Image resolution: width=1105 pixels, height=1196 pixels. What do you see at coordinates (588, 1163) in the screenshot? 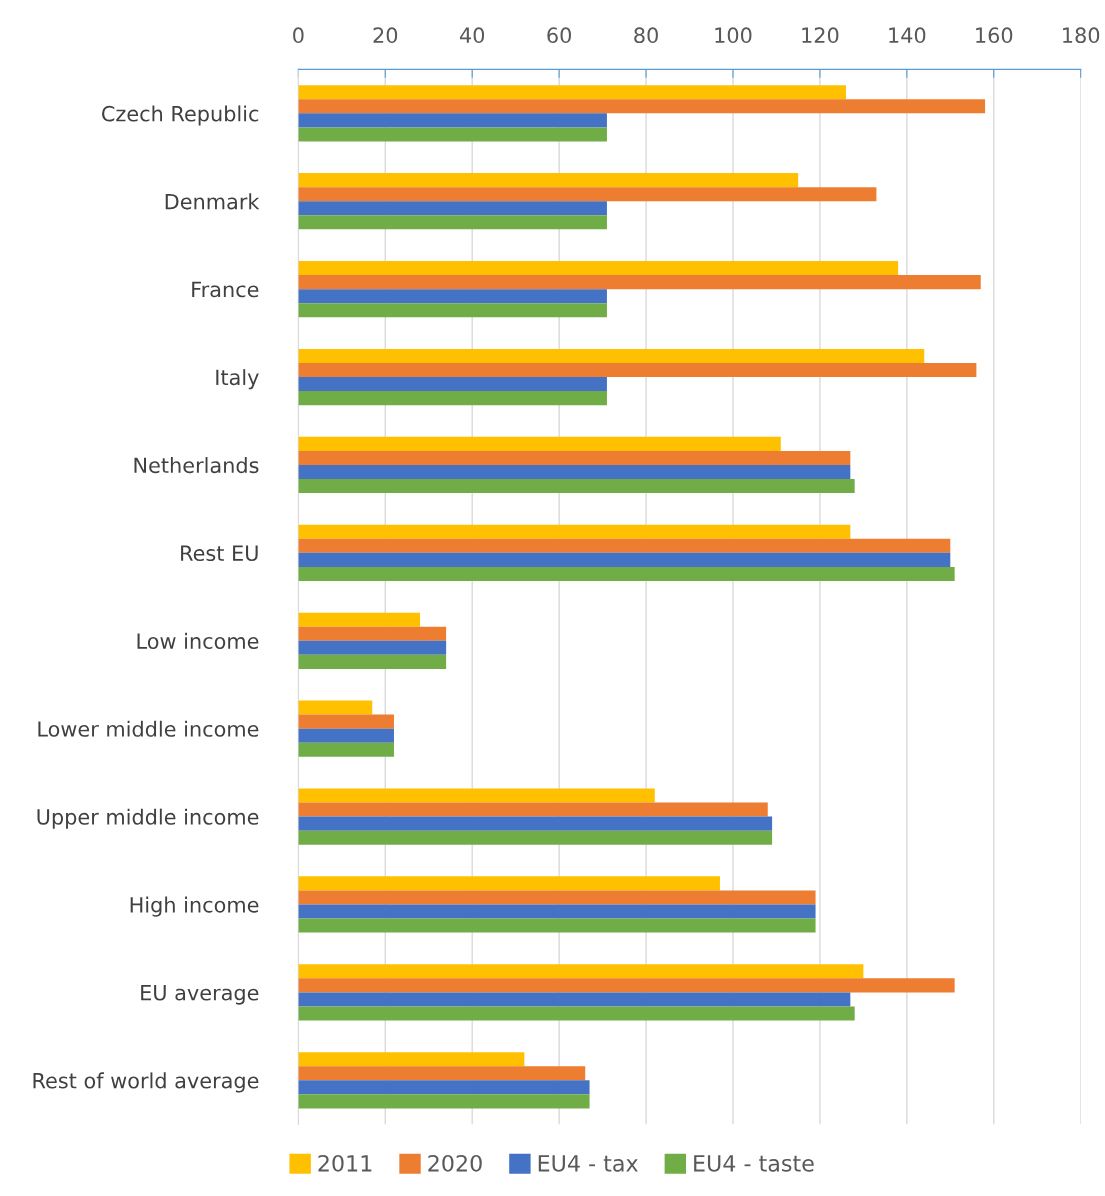
I see `legend-label: EU4 - tax` at bounding box center [588, 1163].